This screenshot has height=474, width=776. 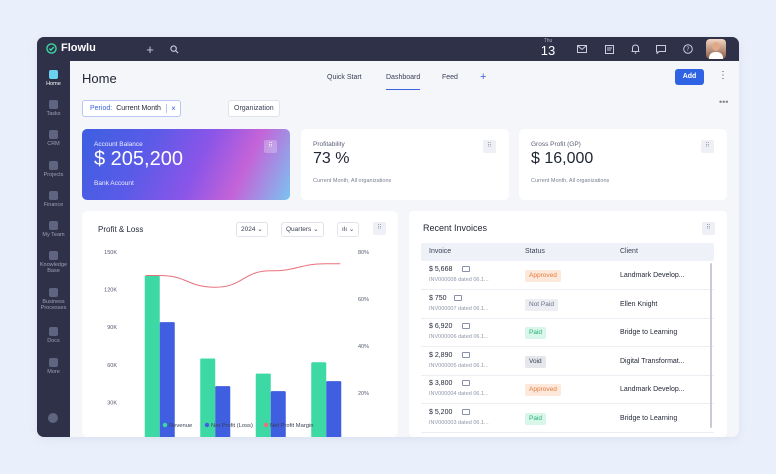 I want to click on tab-quick-start: Quick Start, so click(x=344, y=77).